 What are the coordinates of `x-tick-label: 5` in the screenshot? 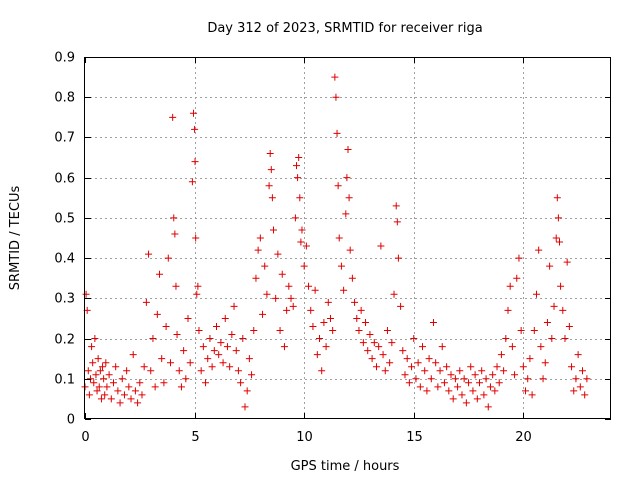 It's located at (195, 437).